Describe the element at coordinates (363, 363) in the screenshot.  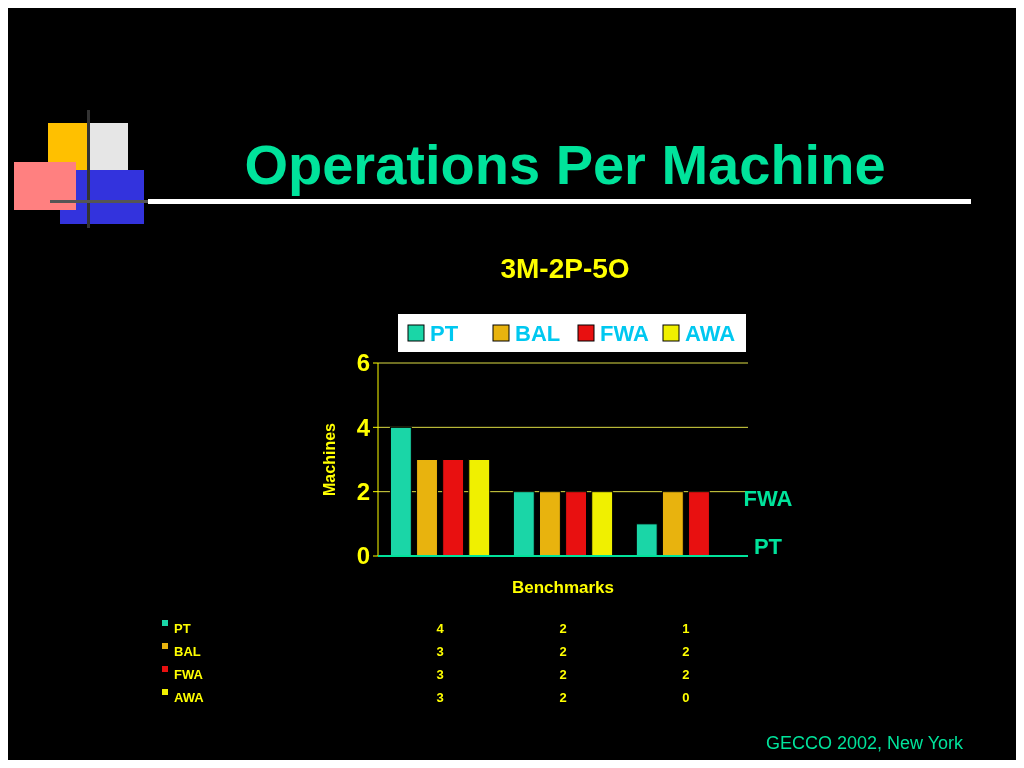
I see `y-tick-label: 6` at that location.